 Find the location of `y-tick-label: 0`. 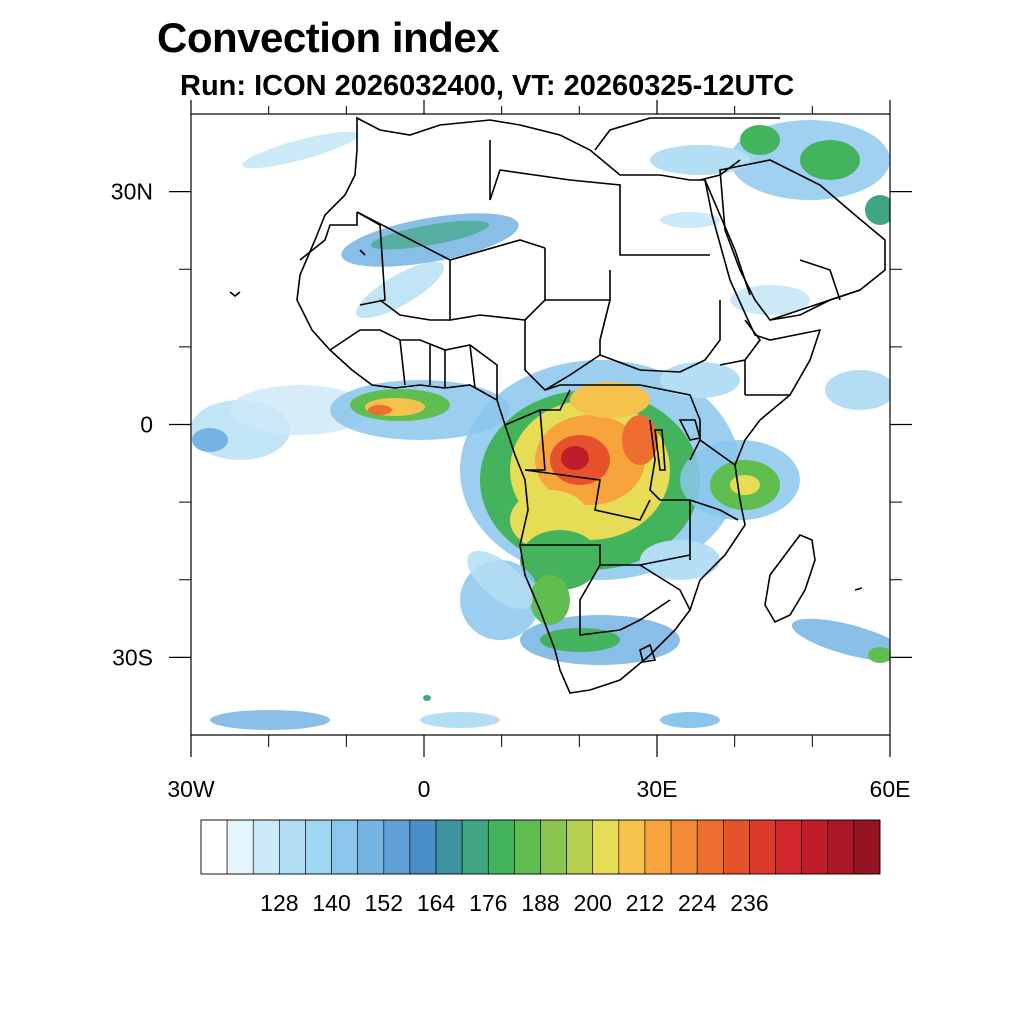

y-tick-label: 0 is located at coordinates (146, 425).